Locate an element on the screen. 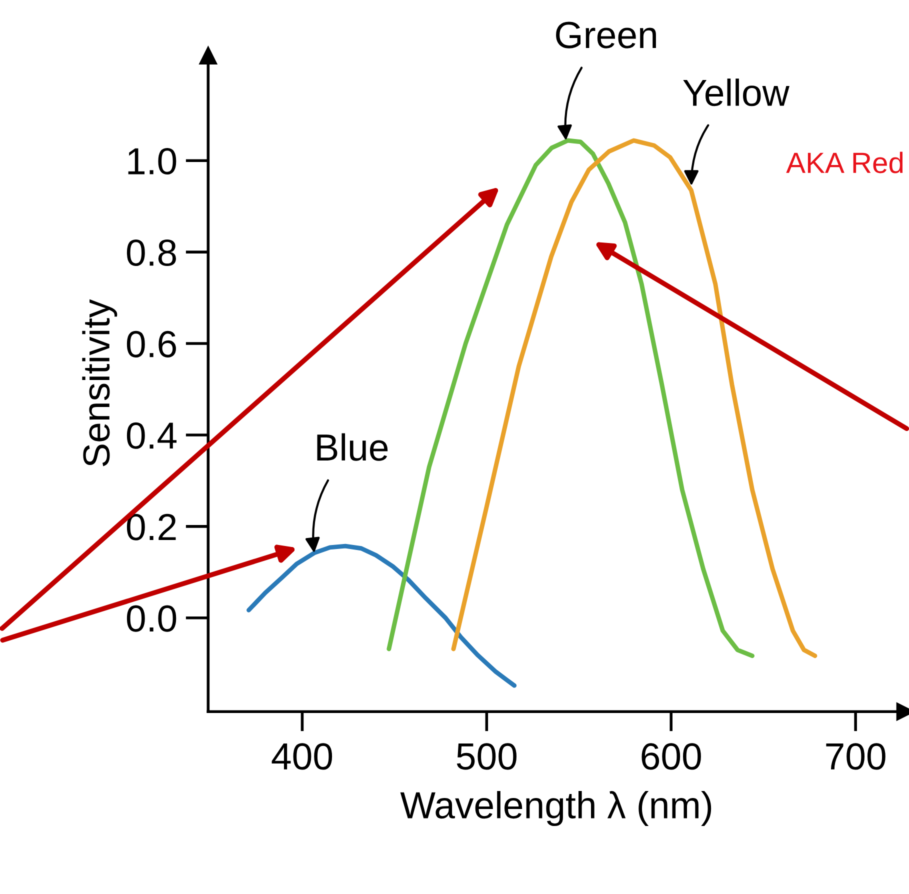 The image size is (909, 894). x-tick-label: 700 is located at coordinates (856, 756).